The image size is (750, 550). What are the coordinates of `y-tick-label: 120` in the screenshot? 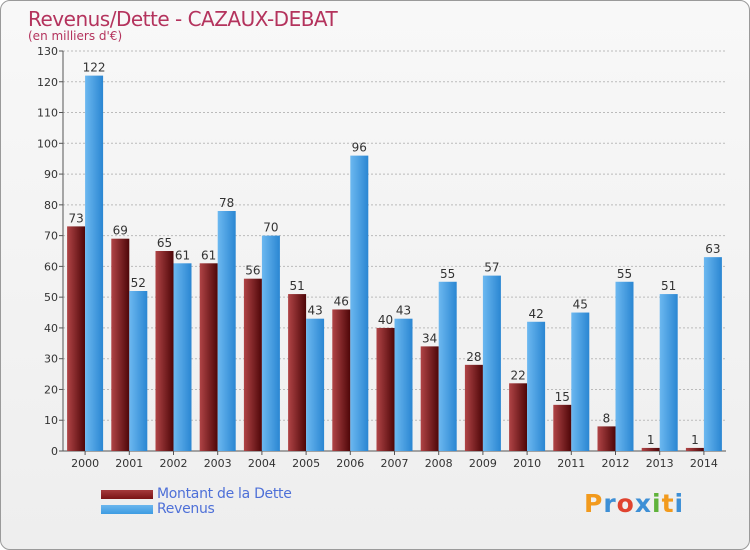 It's located at (47, 82).